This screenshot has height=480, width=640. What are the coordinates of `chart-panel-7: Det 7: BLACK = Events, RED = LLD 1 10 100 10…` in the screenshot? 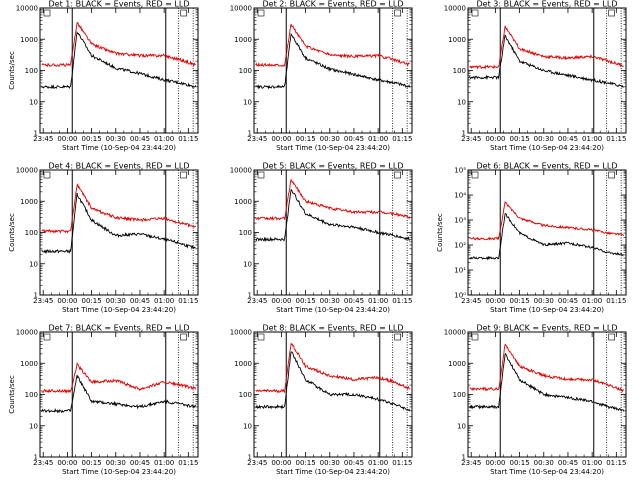 It's located at (103, 400).